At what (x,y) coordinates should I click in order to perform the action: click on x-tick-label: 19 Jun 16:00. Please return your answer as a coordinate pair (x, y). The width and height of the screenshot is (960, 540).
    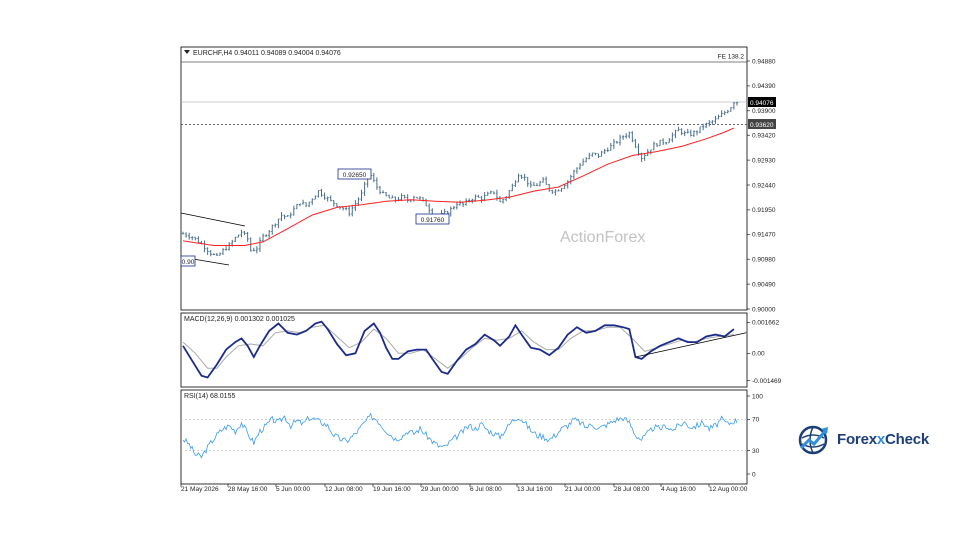
    Looking at the image, I should click on (392, 489).